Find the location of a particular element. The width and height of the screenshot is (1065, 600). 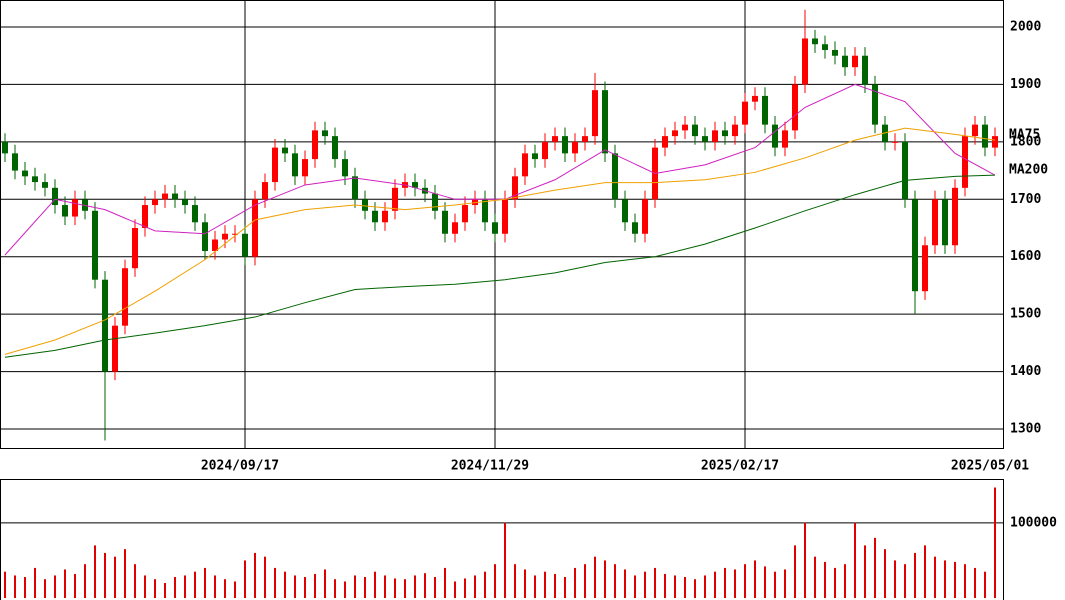

x-tick-label: 2024/11/29 is located at coordinates (490, 466).